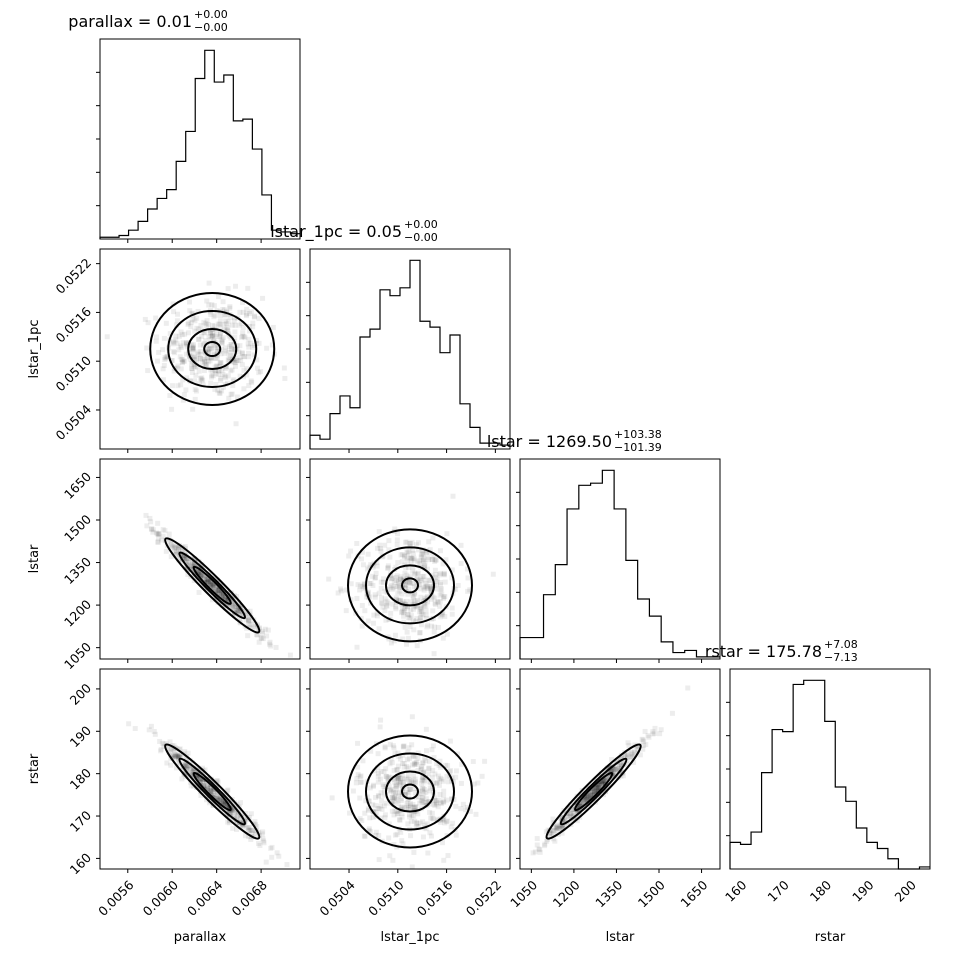  I want to click on ytick-label-rstar: 200, so click(81, 694).